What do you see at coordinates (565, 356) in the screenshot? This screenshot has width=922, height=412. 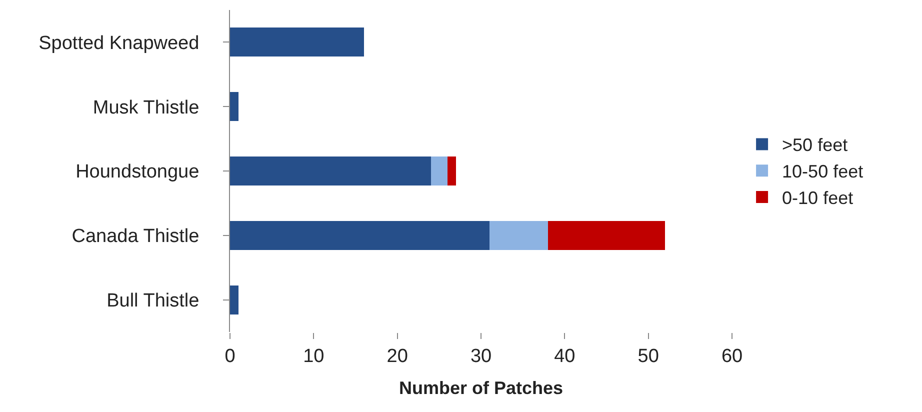 I see `x-tick-label: 40` at bounding box center [565, 356].